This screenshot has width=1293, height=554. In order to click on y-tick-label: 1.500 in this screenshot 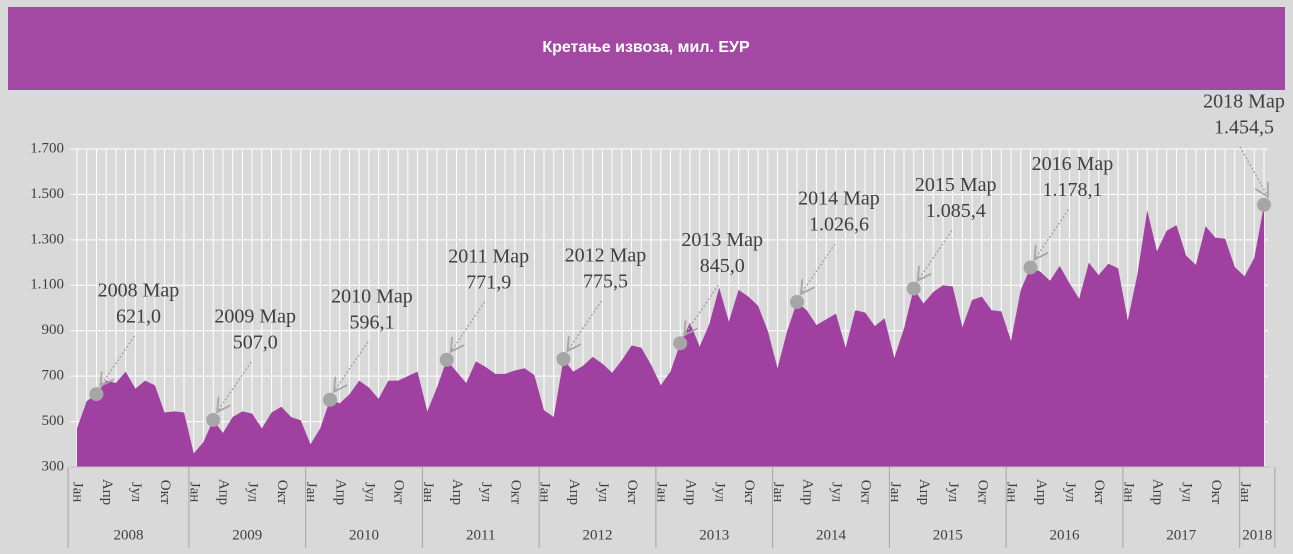, I will do `click(47, 194)`.